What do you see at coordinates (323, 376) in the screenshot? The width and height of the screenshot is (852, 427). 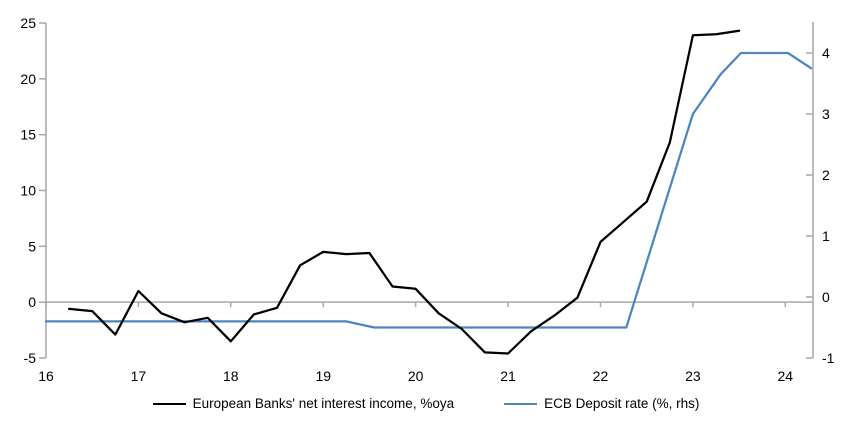 I see `x-axis-tick-label: 19` at bounding box center [323, 376].